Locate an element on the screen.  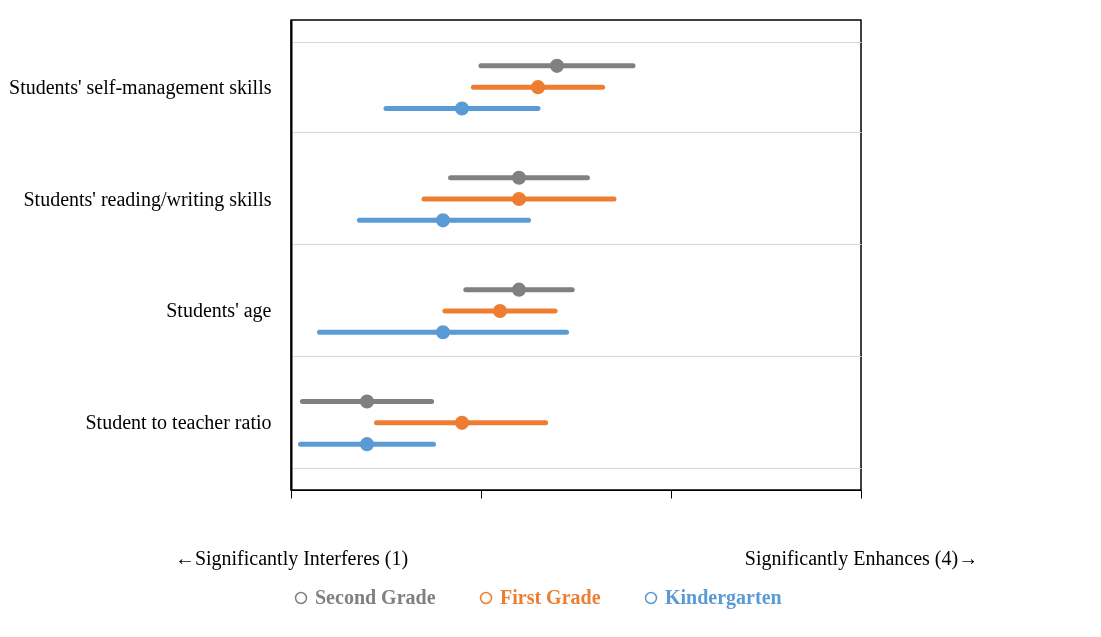
legend-label: Second Grade is located at coordinates (375, 597).